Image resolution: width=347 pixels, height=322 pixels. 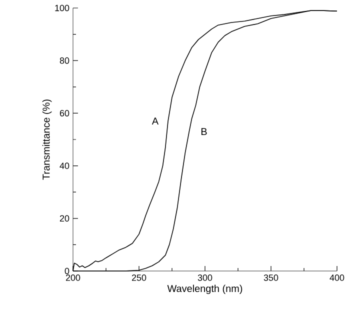 What do you see at coordinates (65, 165) in the screenshot?
I see `y-tick-label: 40` at bounding box center [65, 165].